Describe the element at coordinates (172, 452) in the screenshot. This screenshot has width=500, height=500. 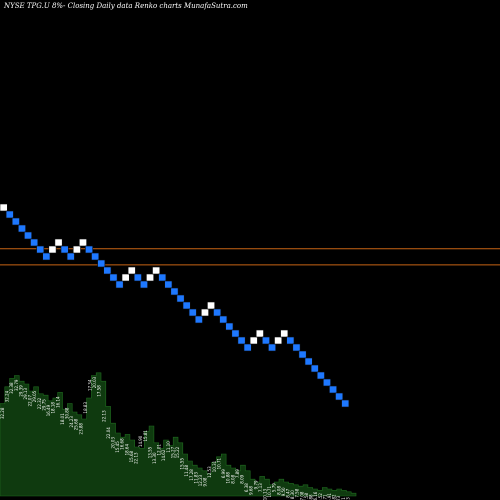
I see `volume-label: 15.27` at that location.